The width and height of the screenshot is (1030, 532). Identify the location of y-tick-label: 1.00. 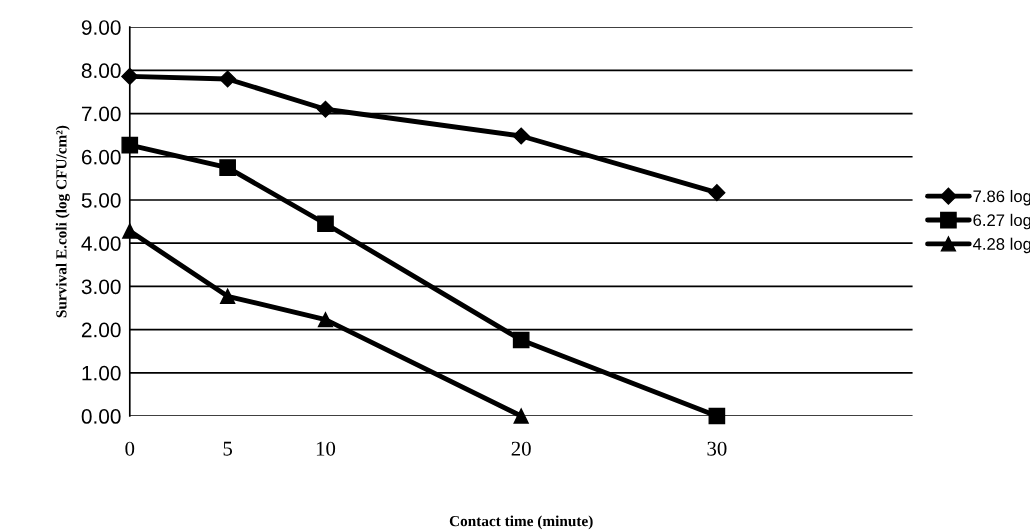
(101, 373).